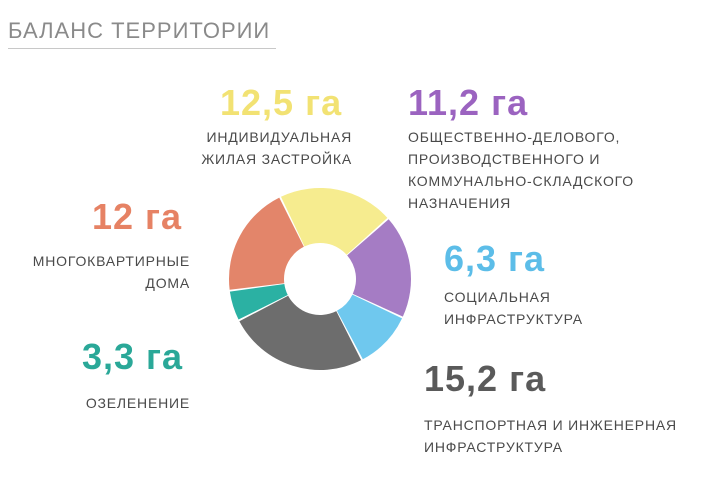 This screenshot has height=480, width=720. Describe the element at coordinates (279, 137) in the screenshot. I see `label-line: ИНДИВИДУАЛЬНАЯ` at that location.